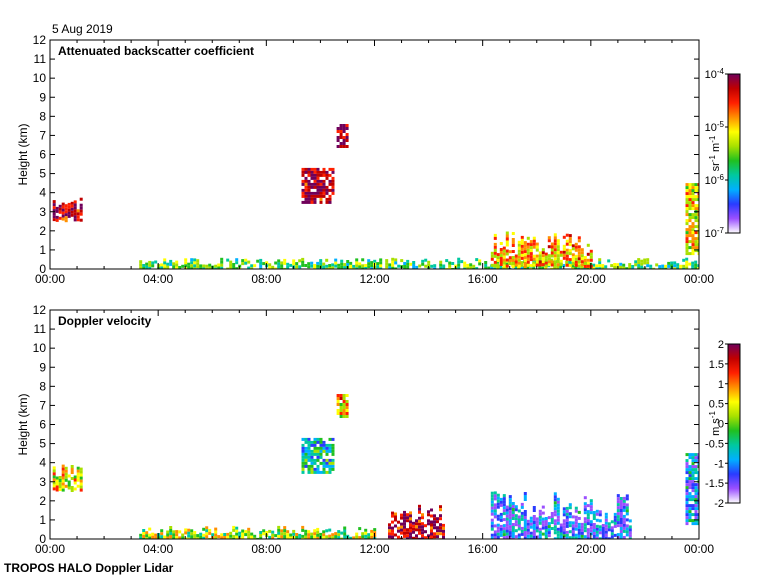  I want to click on y-tick-label: 0, so click(42, 269).